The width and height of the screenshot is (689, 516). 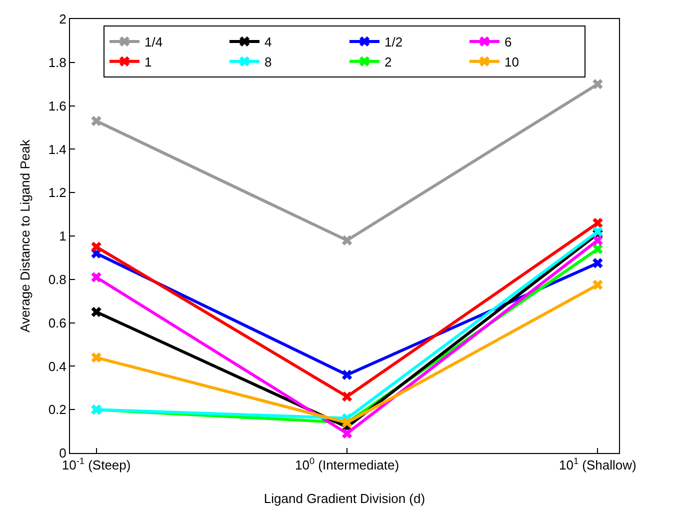 I want to click on y-tick-label: 0.2, so click(x=57, y=410).